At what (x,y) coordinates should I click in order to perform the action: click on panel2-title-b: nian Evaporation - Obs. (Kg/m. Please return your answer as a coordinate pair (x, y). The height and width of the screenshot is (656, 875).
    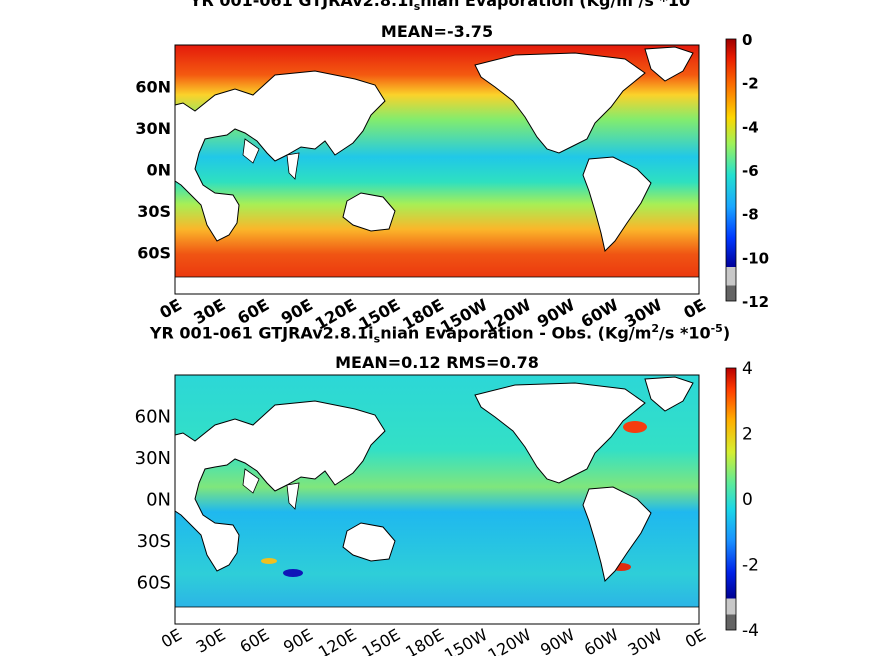
    Looking at the image, I should click on (516, 333).